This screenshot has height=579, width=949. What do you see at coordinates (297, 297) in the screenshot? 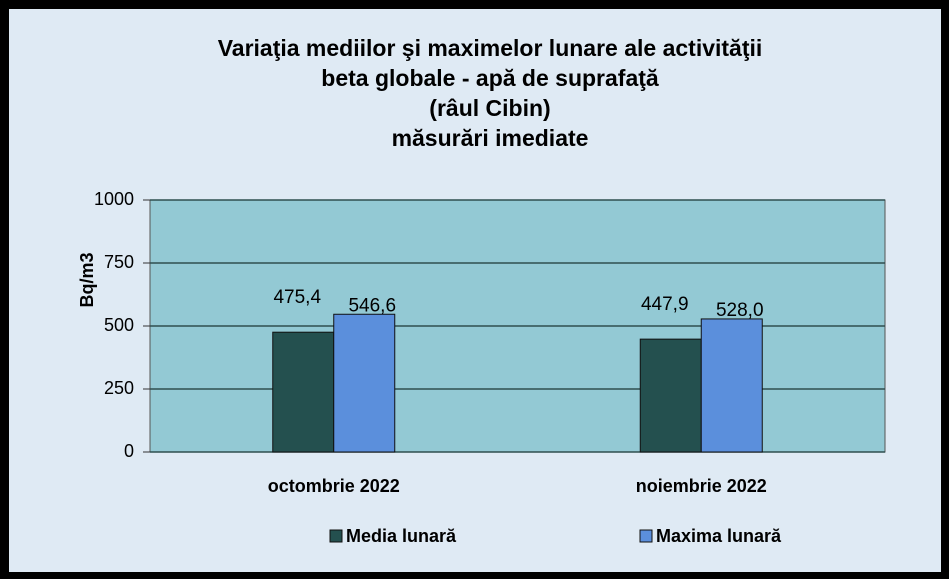
I see `value-label: 475,4` at bounding box center [297, 297].